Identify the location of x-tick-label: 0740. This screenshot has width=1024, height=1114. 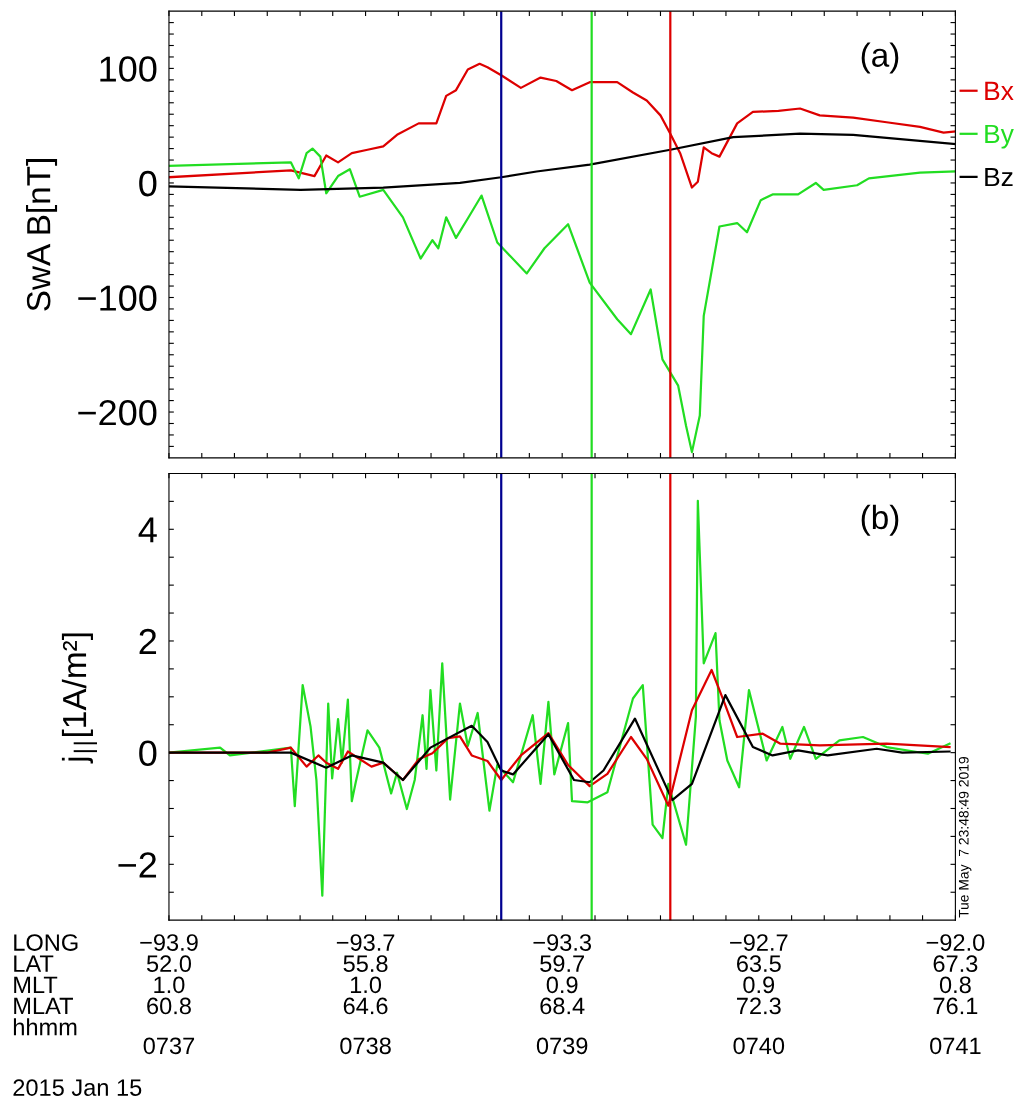
(759, 1046).